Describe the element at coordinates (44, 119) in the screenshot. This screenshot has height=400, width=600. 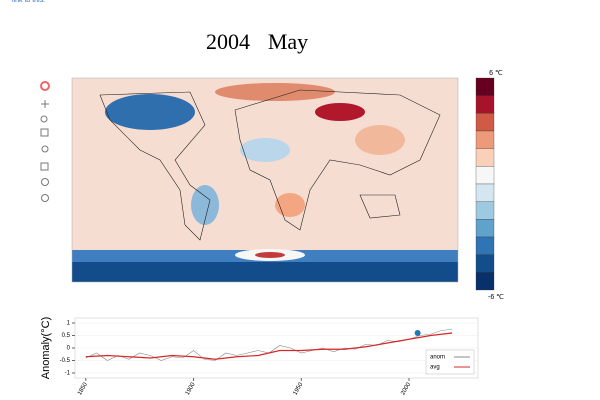
I see `zoom-tool` at that location.